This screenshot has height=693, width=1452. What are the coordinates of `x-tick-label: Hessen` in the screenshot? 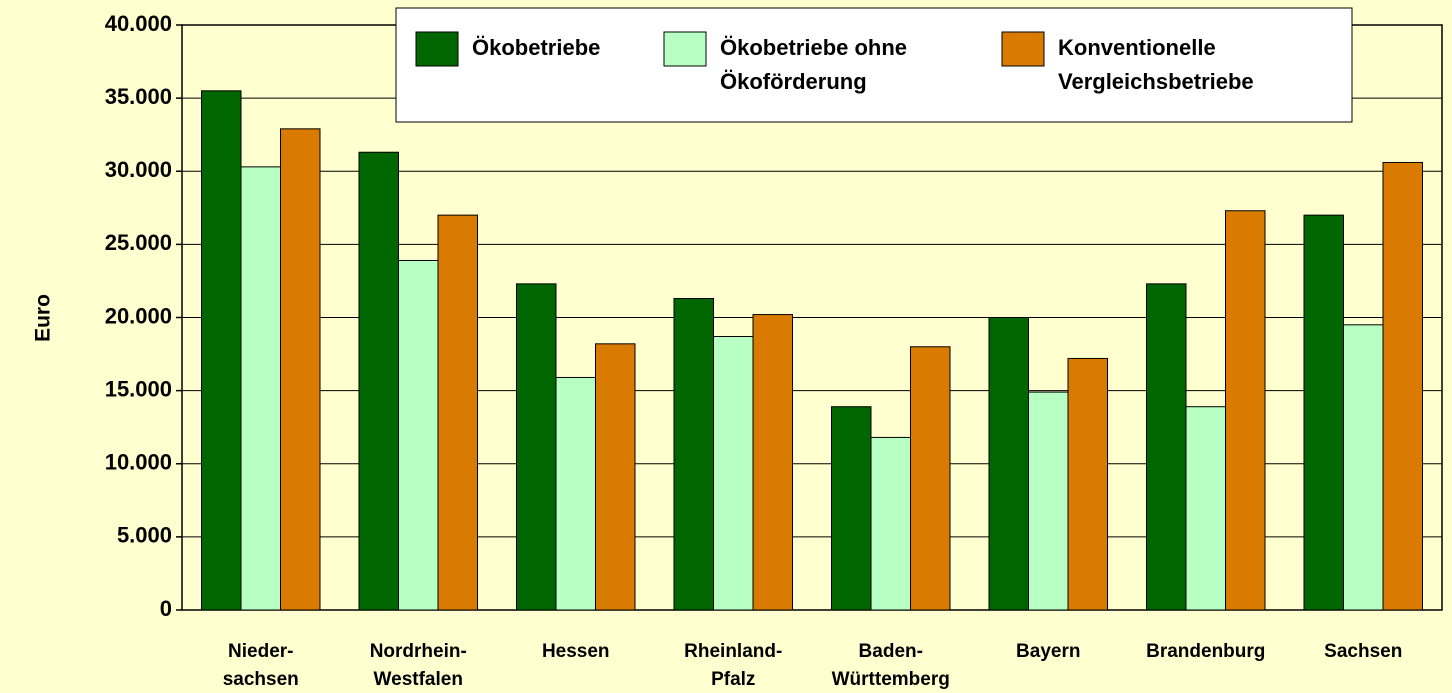 It's located at (576, 651).